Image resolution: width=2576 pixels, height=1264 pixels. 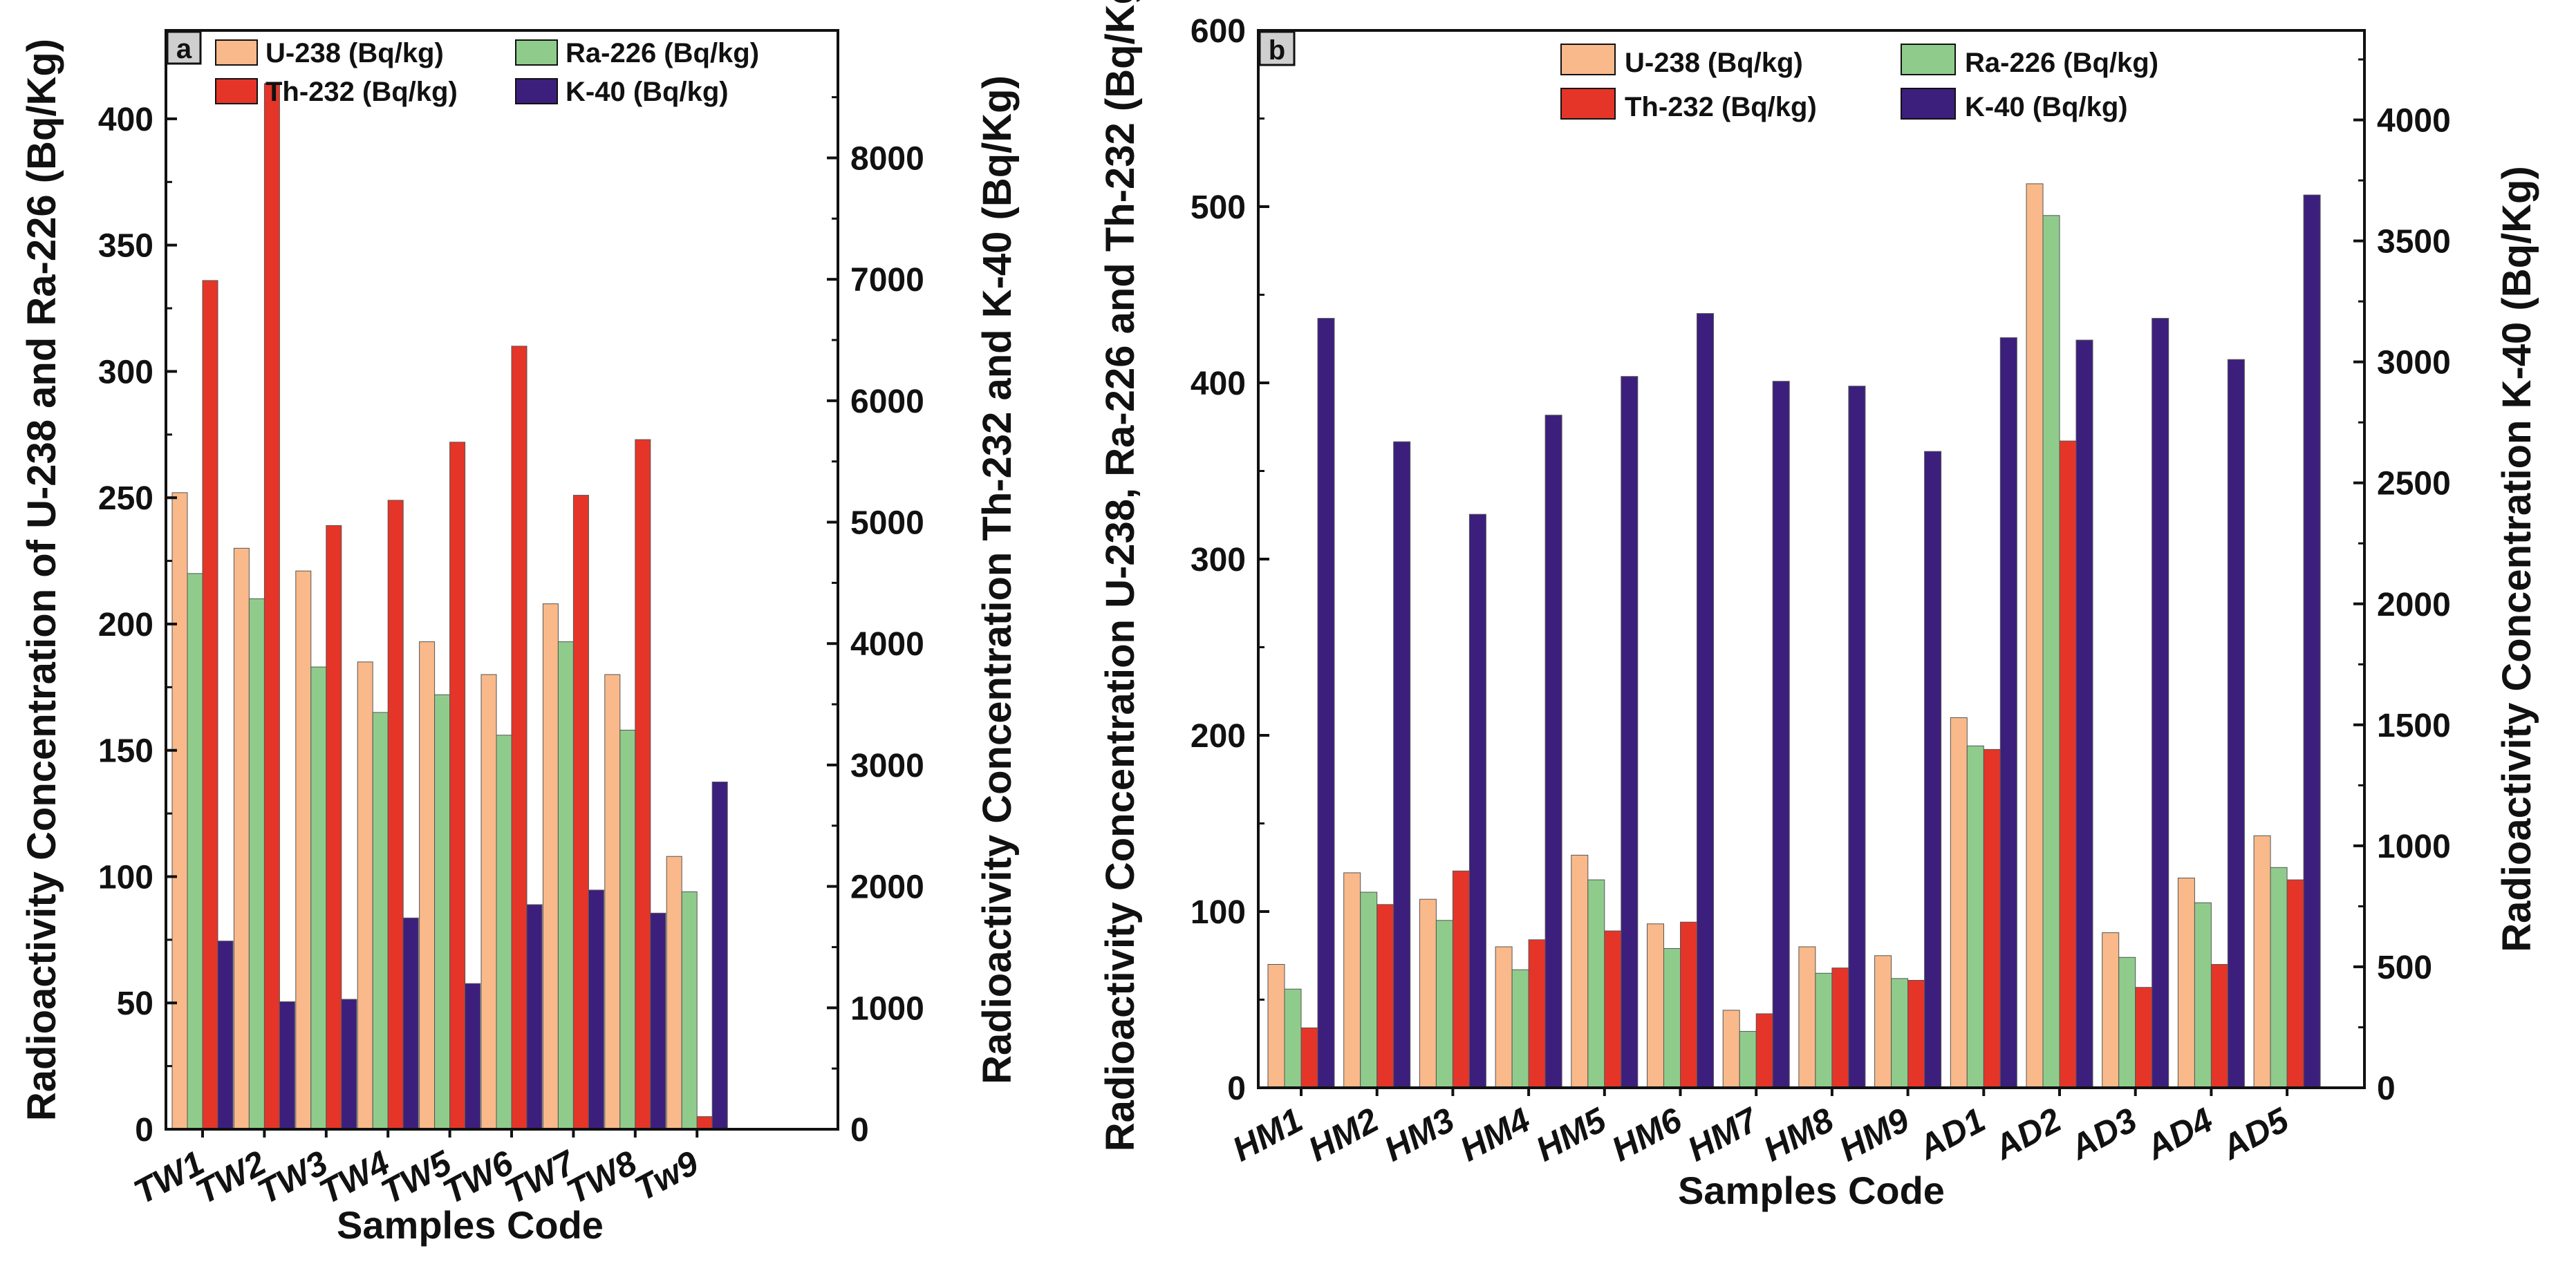 What do you see at coordinates (1811, 1191) in the screenshot?
I see `panel-b-x-axis-title: Samples Code` at bounding box center [1811, 1191].